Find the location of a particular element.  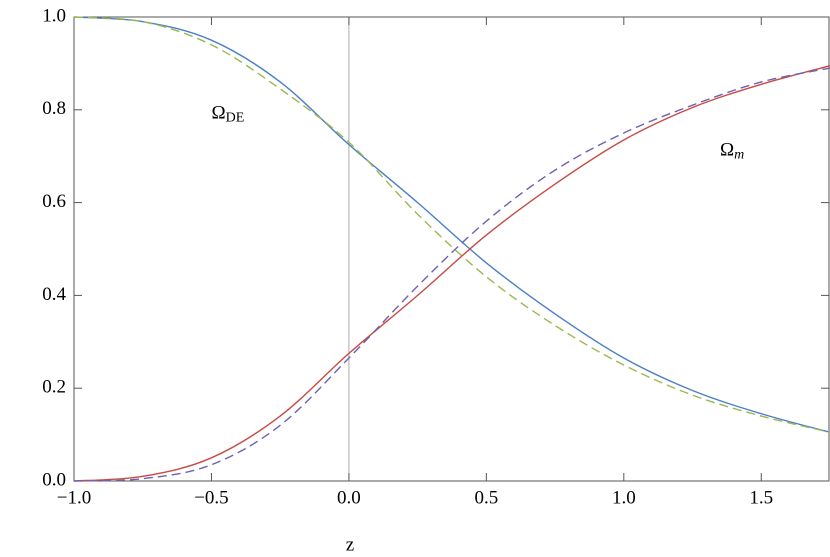

annotation: ΩDE is located at coordinates (227, 114).